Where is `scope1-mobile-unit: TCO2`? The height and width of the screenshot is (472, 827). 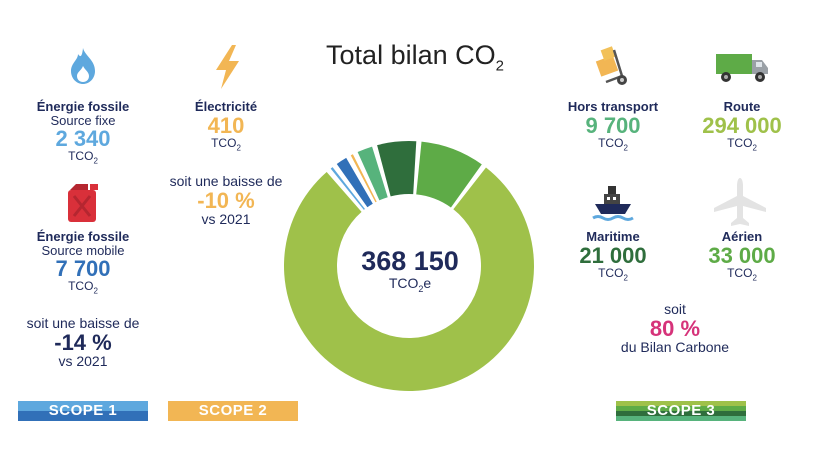
scope1-mobile-unit: TCO2 is located at coordinates (83, 287).